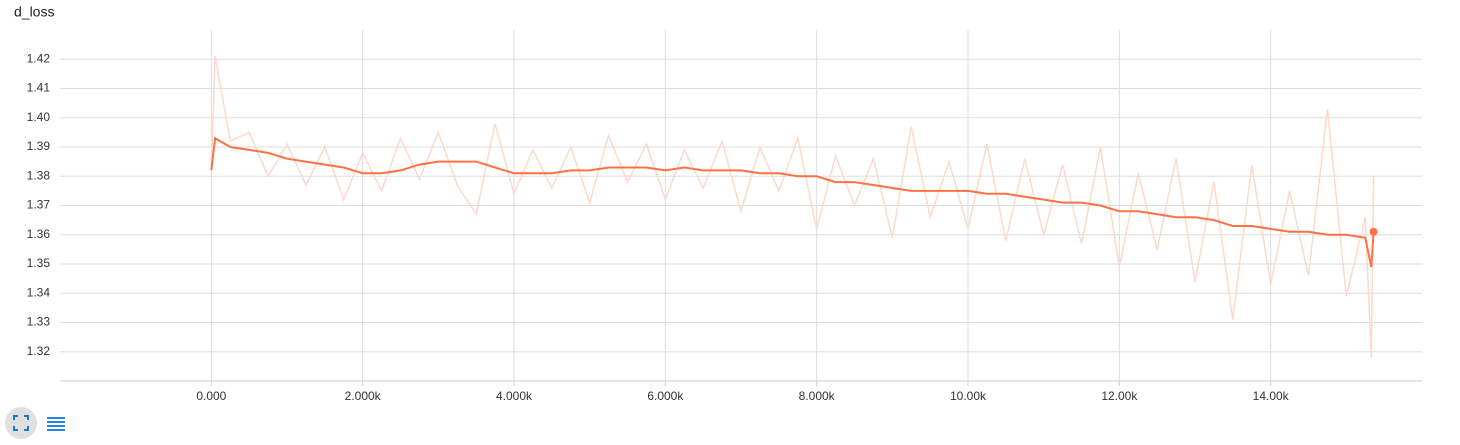 This screenshot has width=1460, height=445. I want to click on x-tick-label: 6.000k, so click(665, 396).